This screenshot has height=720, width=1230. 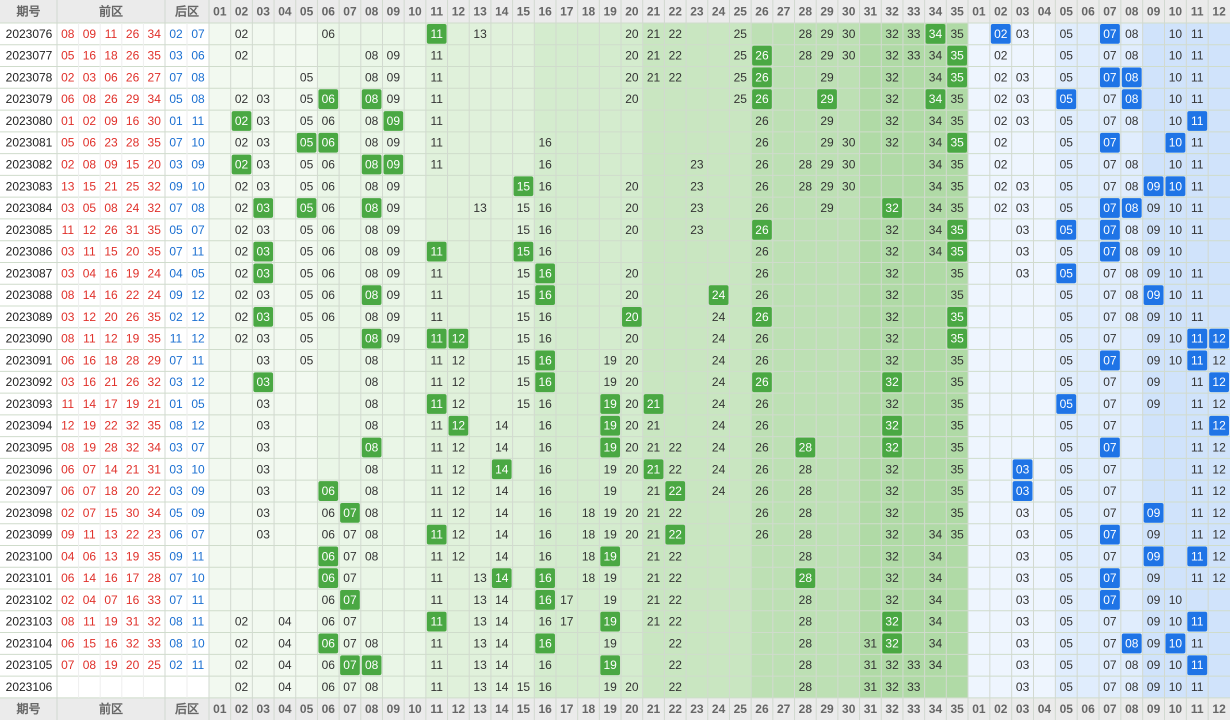 I want to click on back-number: 07, so click(x=176, y=252).